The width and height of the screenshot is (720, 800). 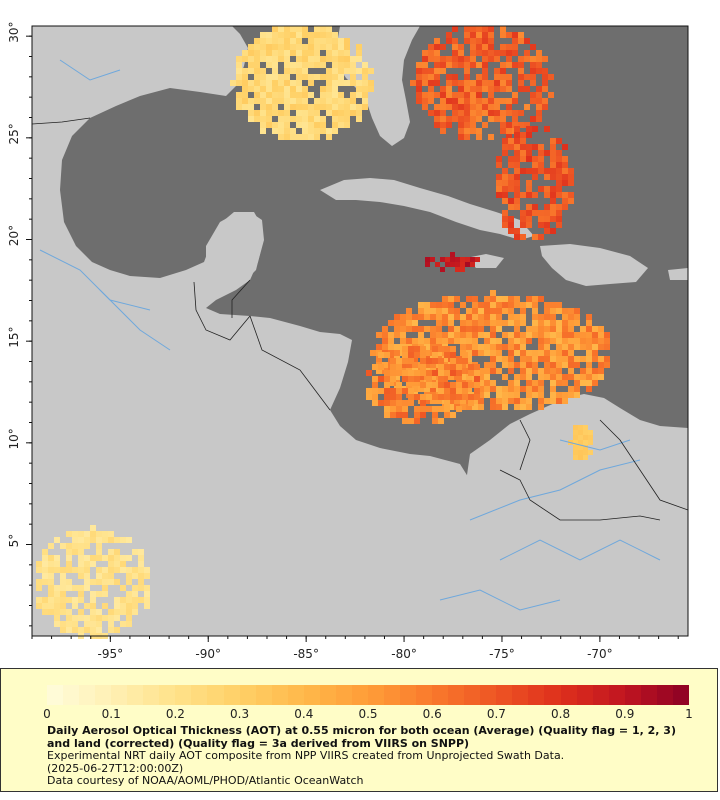 I want to click on y-tick-label: 10°, so click(x=14, y=438).